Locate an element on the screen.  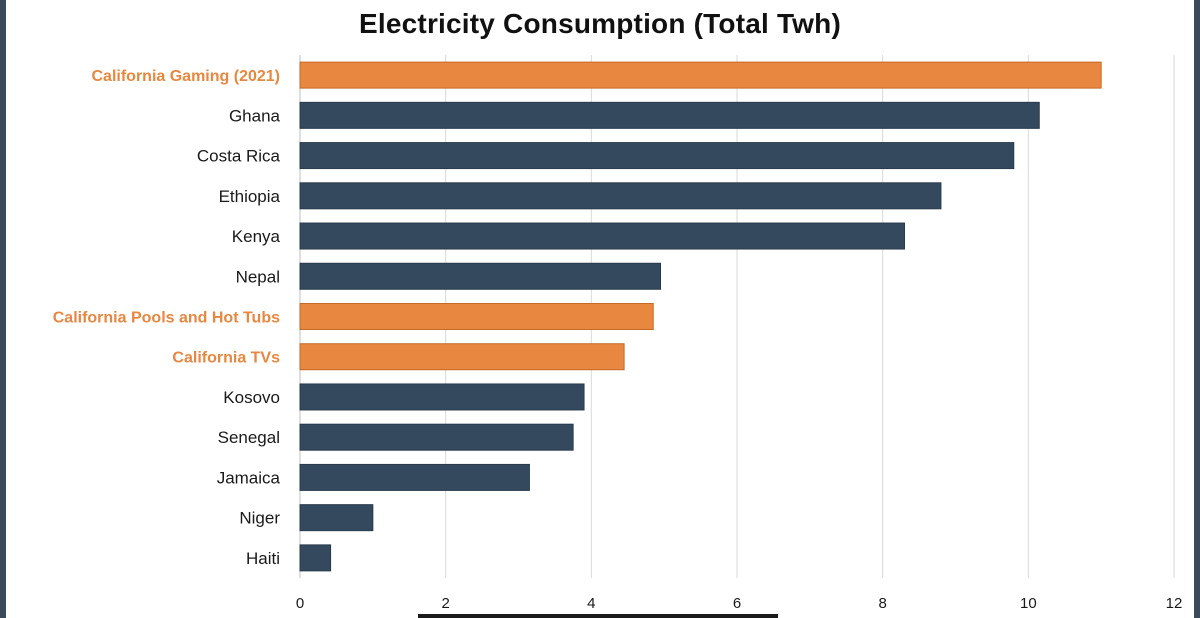
category-label: Nepal is located at coordinates (258, 276).